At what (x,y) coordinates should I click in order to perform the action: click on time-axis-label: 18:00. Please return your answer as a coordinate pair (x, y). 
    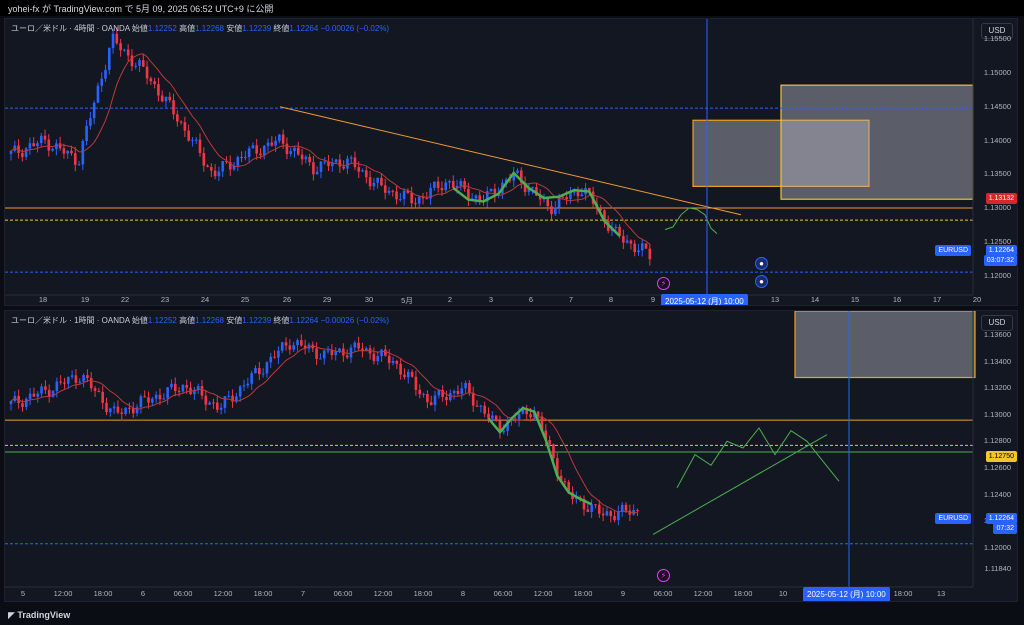
    Looking at the image, I should click on (583, 593).